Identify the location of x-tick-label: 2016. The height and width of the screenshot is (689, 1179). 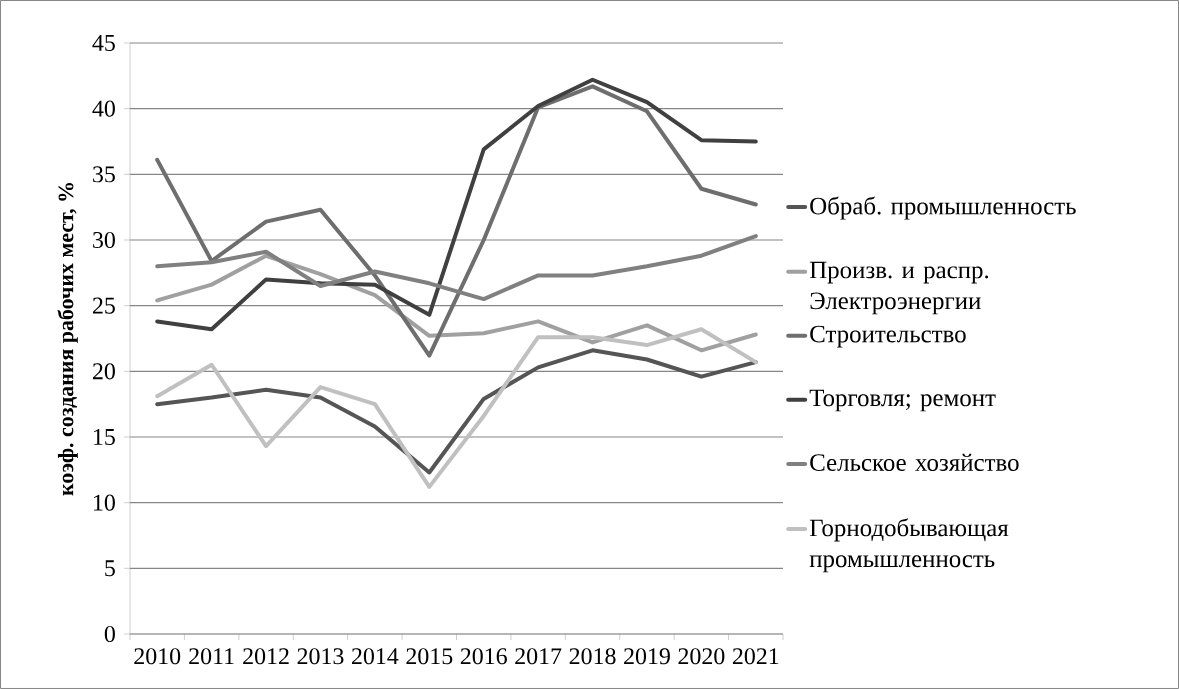
(483, 656).